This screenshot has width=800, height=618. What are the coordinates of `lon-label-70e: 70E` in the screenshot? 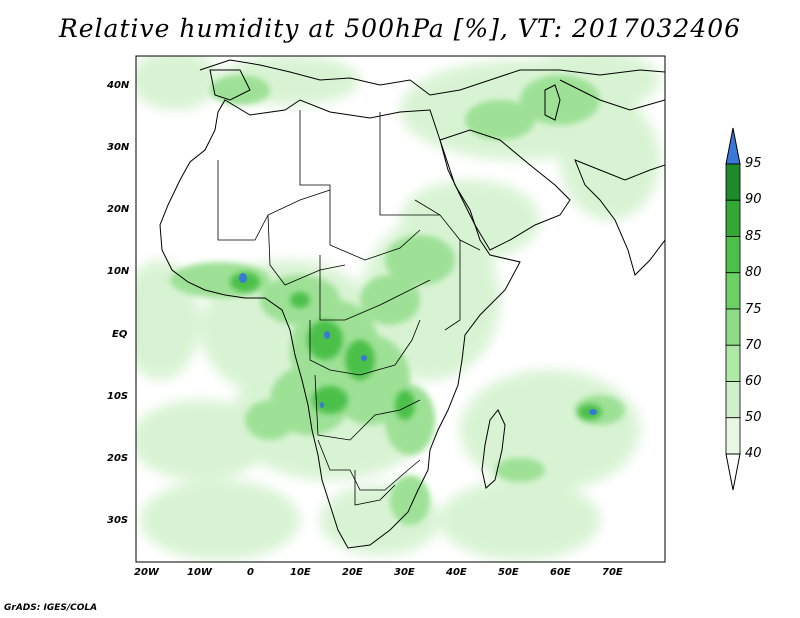 It's located at (612, 572).